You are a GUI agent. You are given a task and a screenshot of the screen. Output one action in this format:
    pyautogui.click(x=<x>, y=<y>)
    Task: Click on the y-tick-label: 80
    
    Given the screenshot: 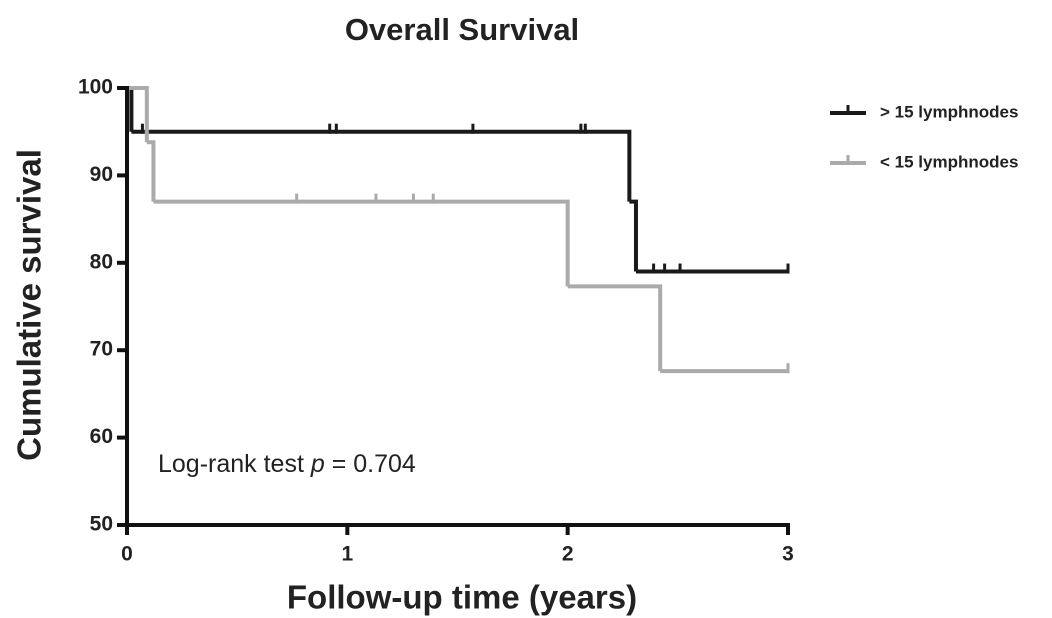 What is the action you would take?
    pyautogui.click(x=101, y=261)
    